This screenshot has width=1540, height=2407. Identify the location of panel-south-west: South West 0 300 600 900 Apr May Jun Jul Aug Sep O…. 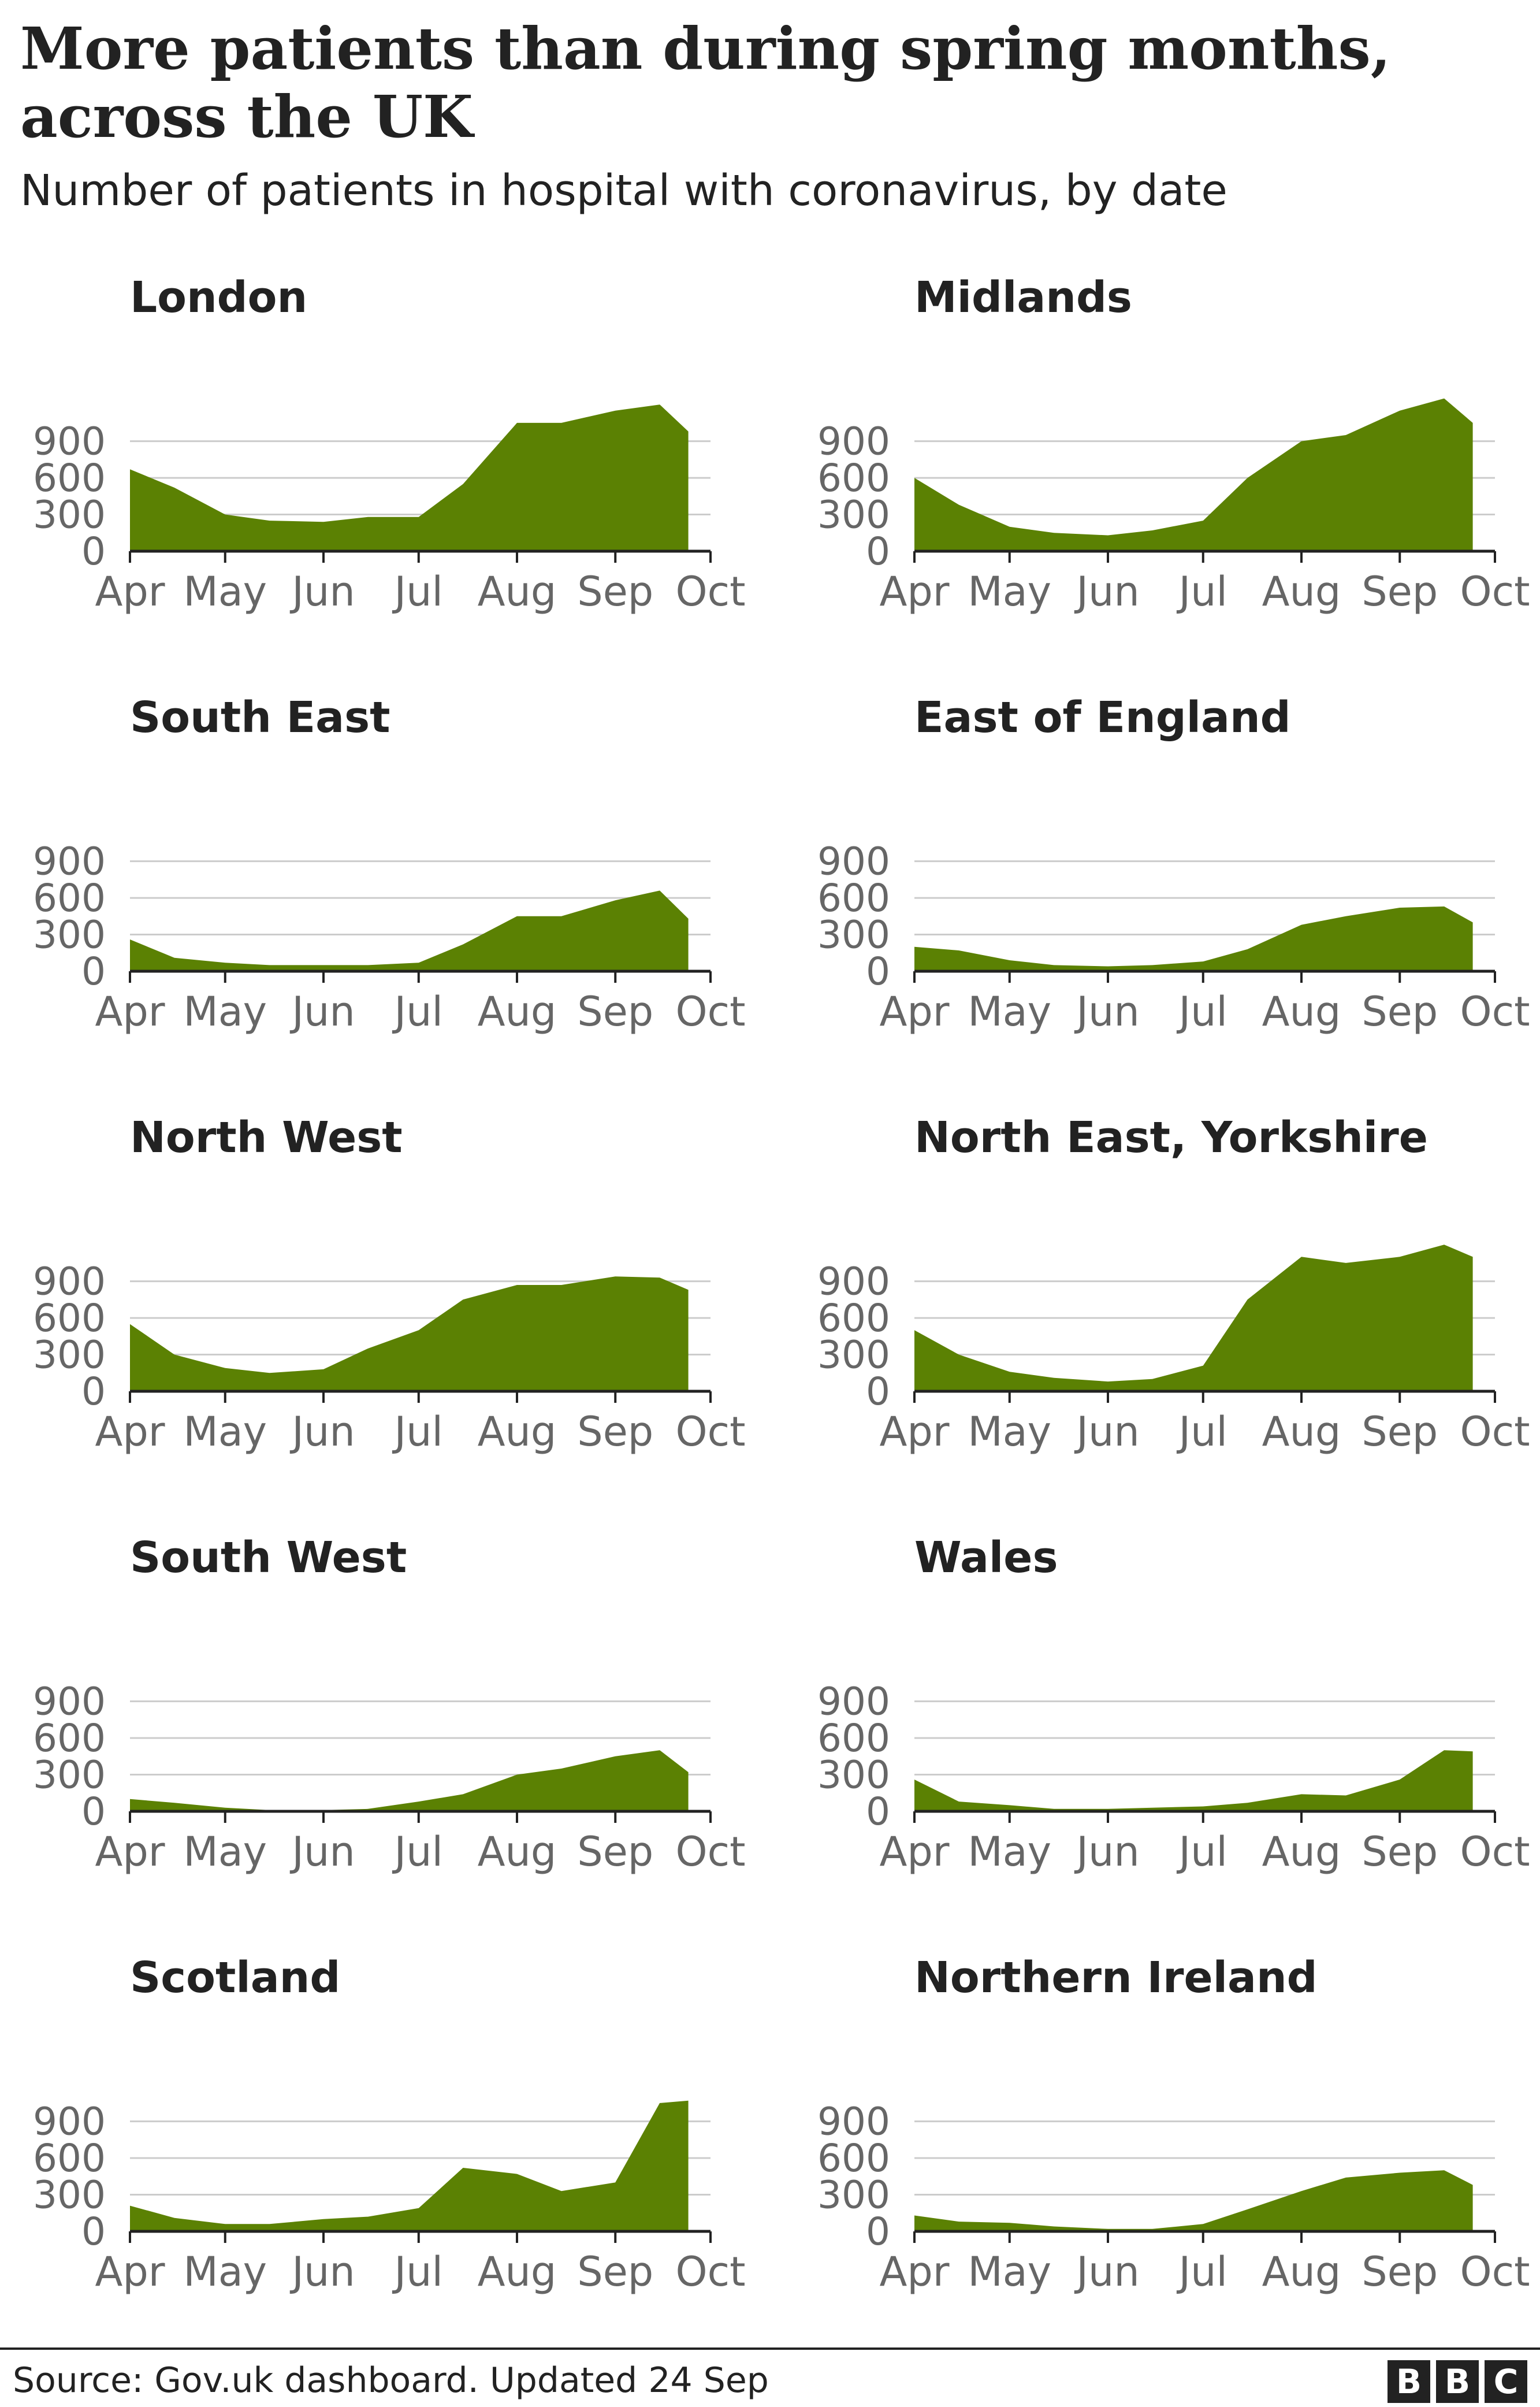
(401, 1742).